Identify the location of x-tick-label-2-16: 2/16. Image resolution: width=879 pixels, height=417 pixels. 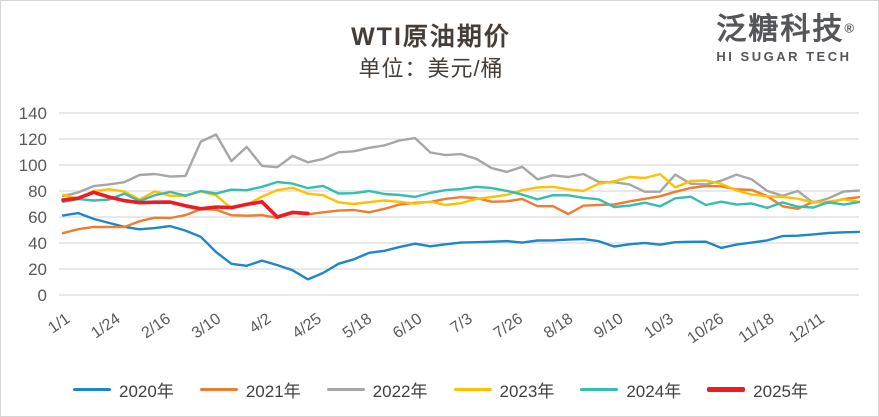
(156, 326).